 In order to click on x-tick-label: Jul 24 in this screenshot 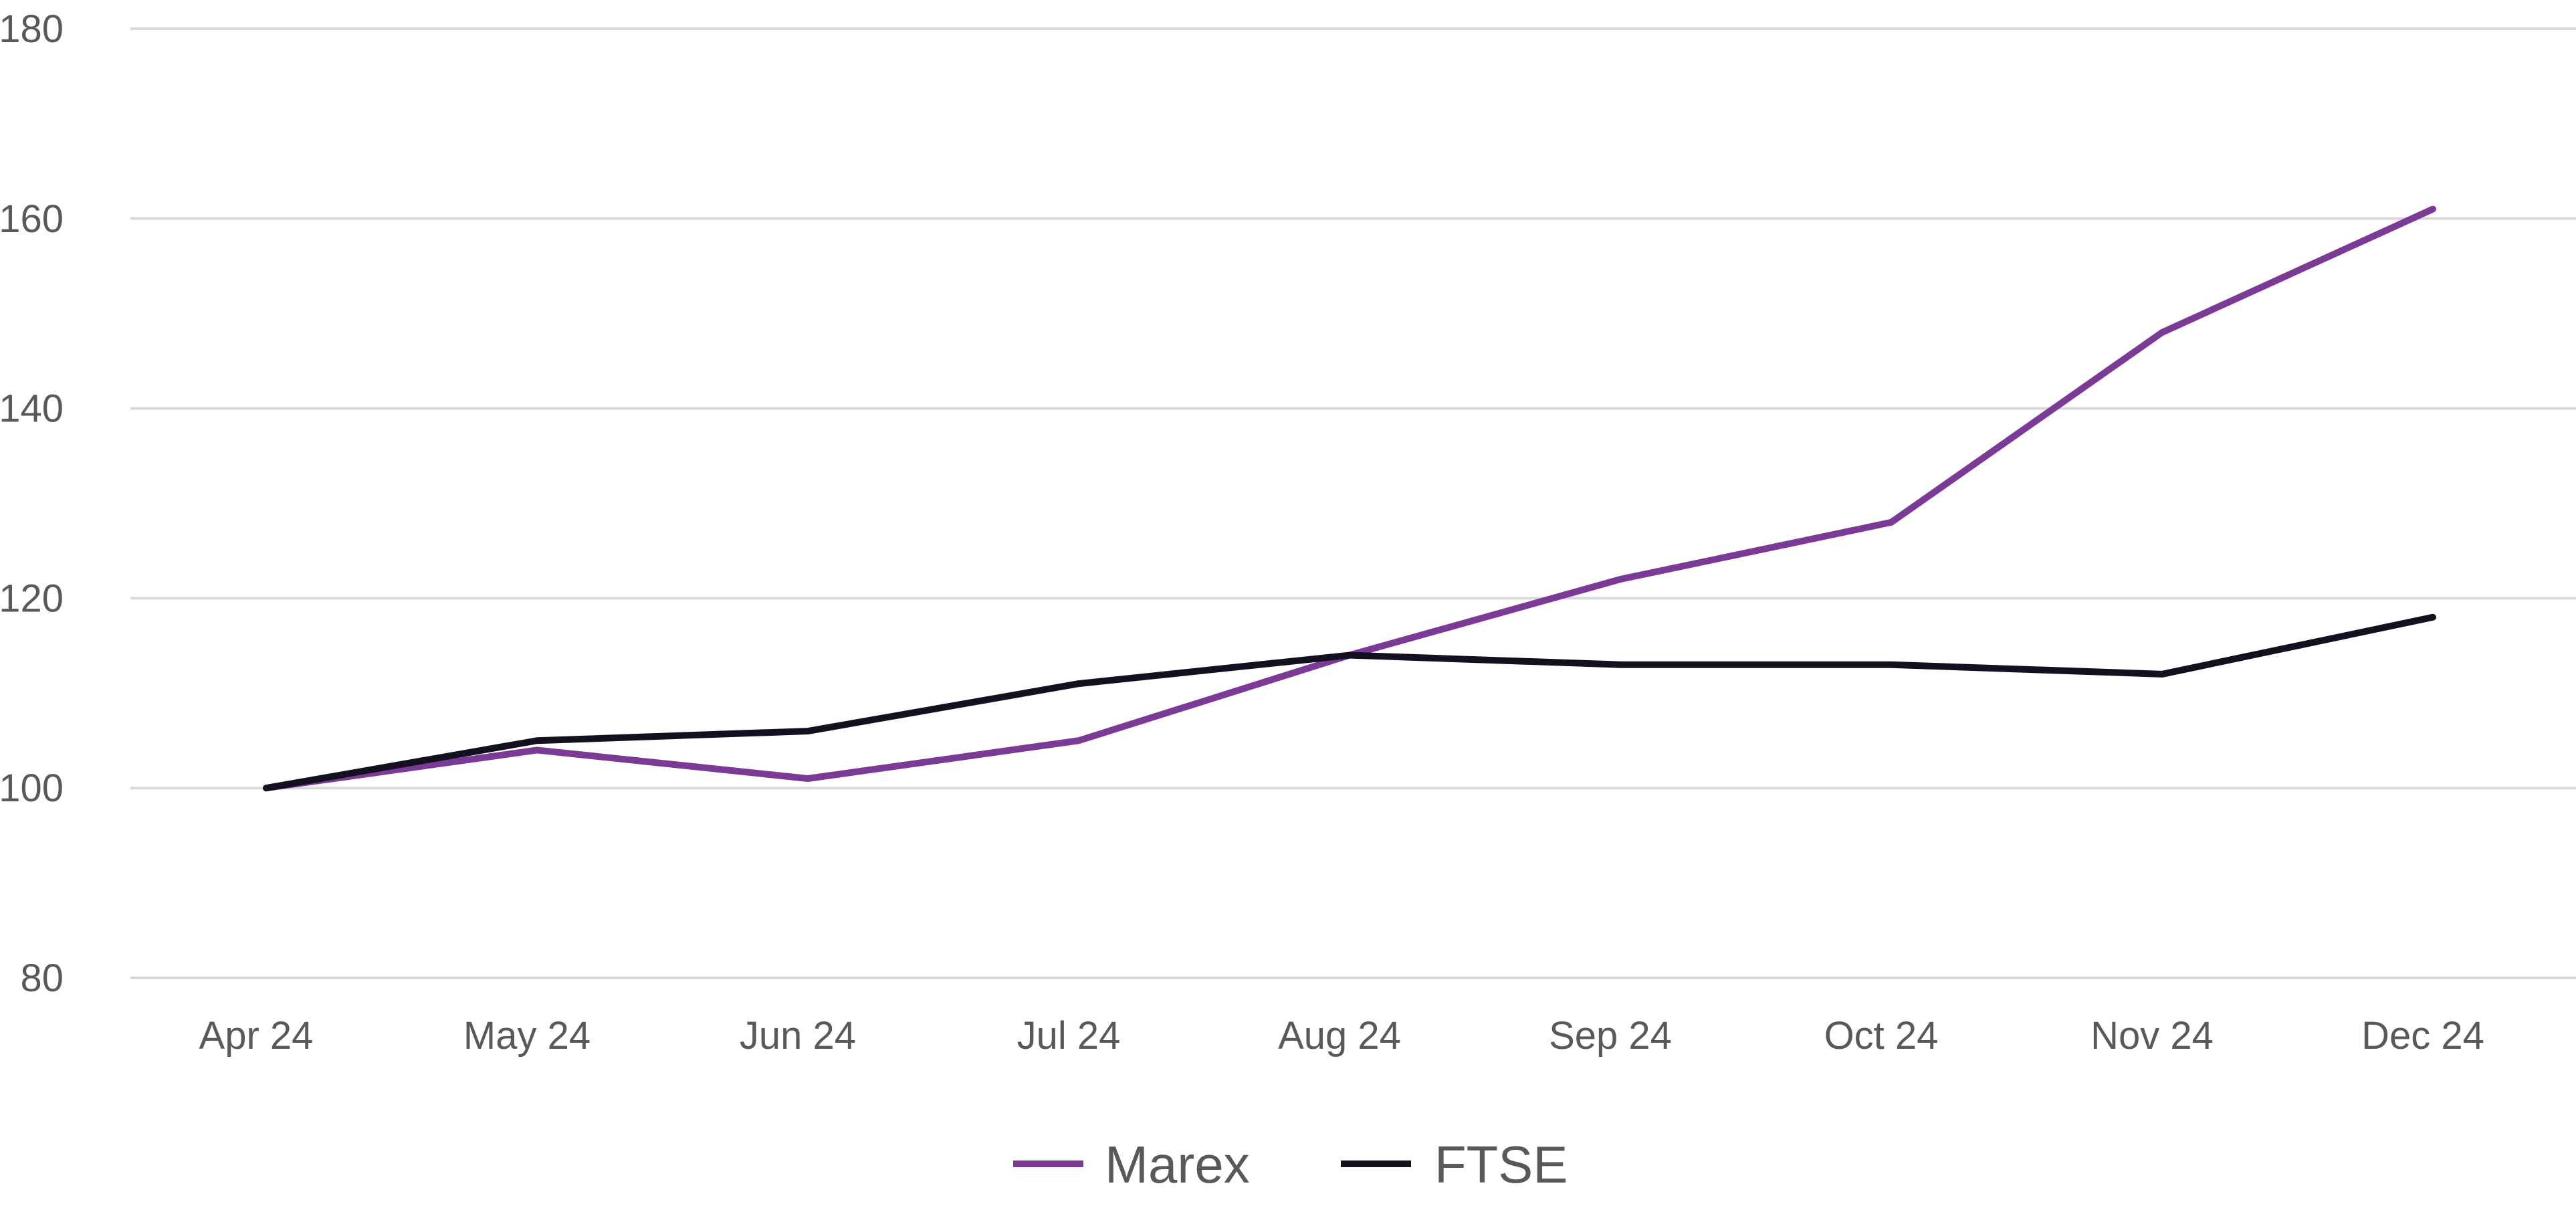, I will do `click(1069, 1035)`.